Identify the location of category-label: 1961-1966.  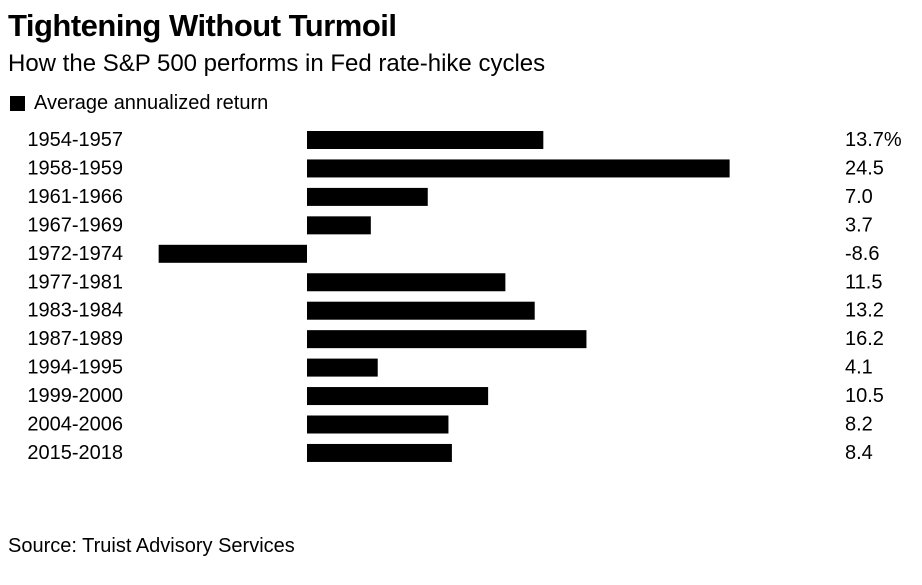
(75, 197).